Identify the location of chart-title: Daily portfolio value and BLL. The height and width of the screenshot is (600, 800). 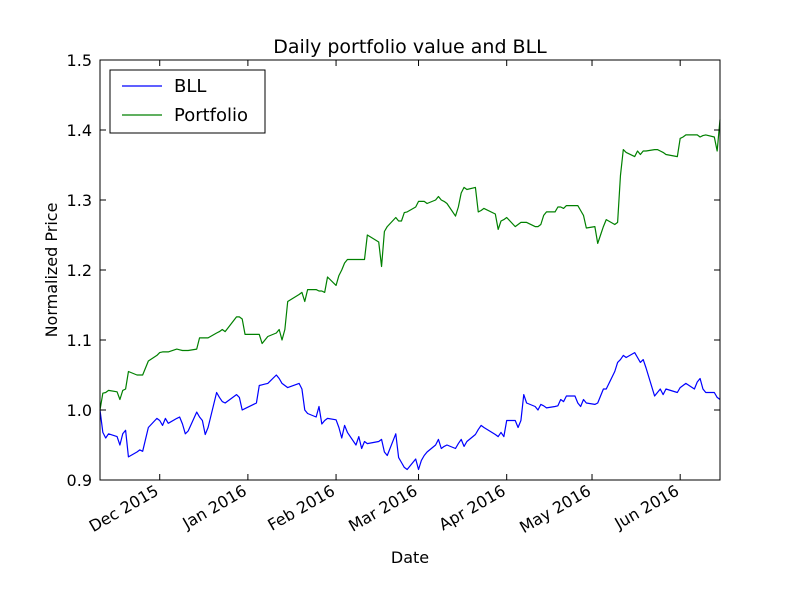
(410, 47).